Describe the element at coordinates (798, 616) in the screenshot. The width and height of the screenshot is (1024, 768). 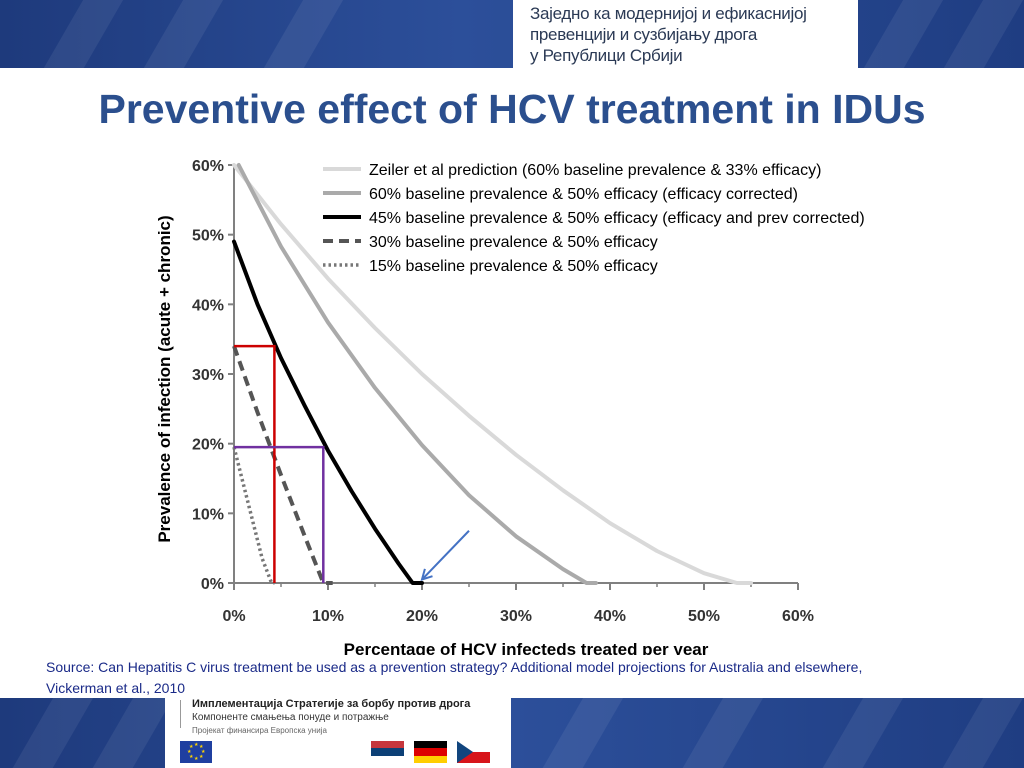
I see `x-tick-label: 60%` at that location.